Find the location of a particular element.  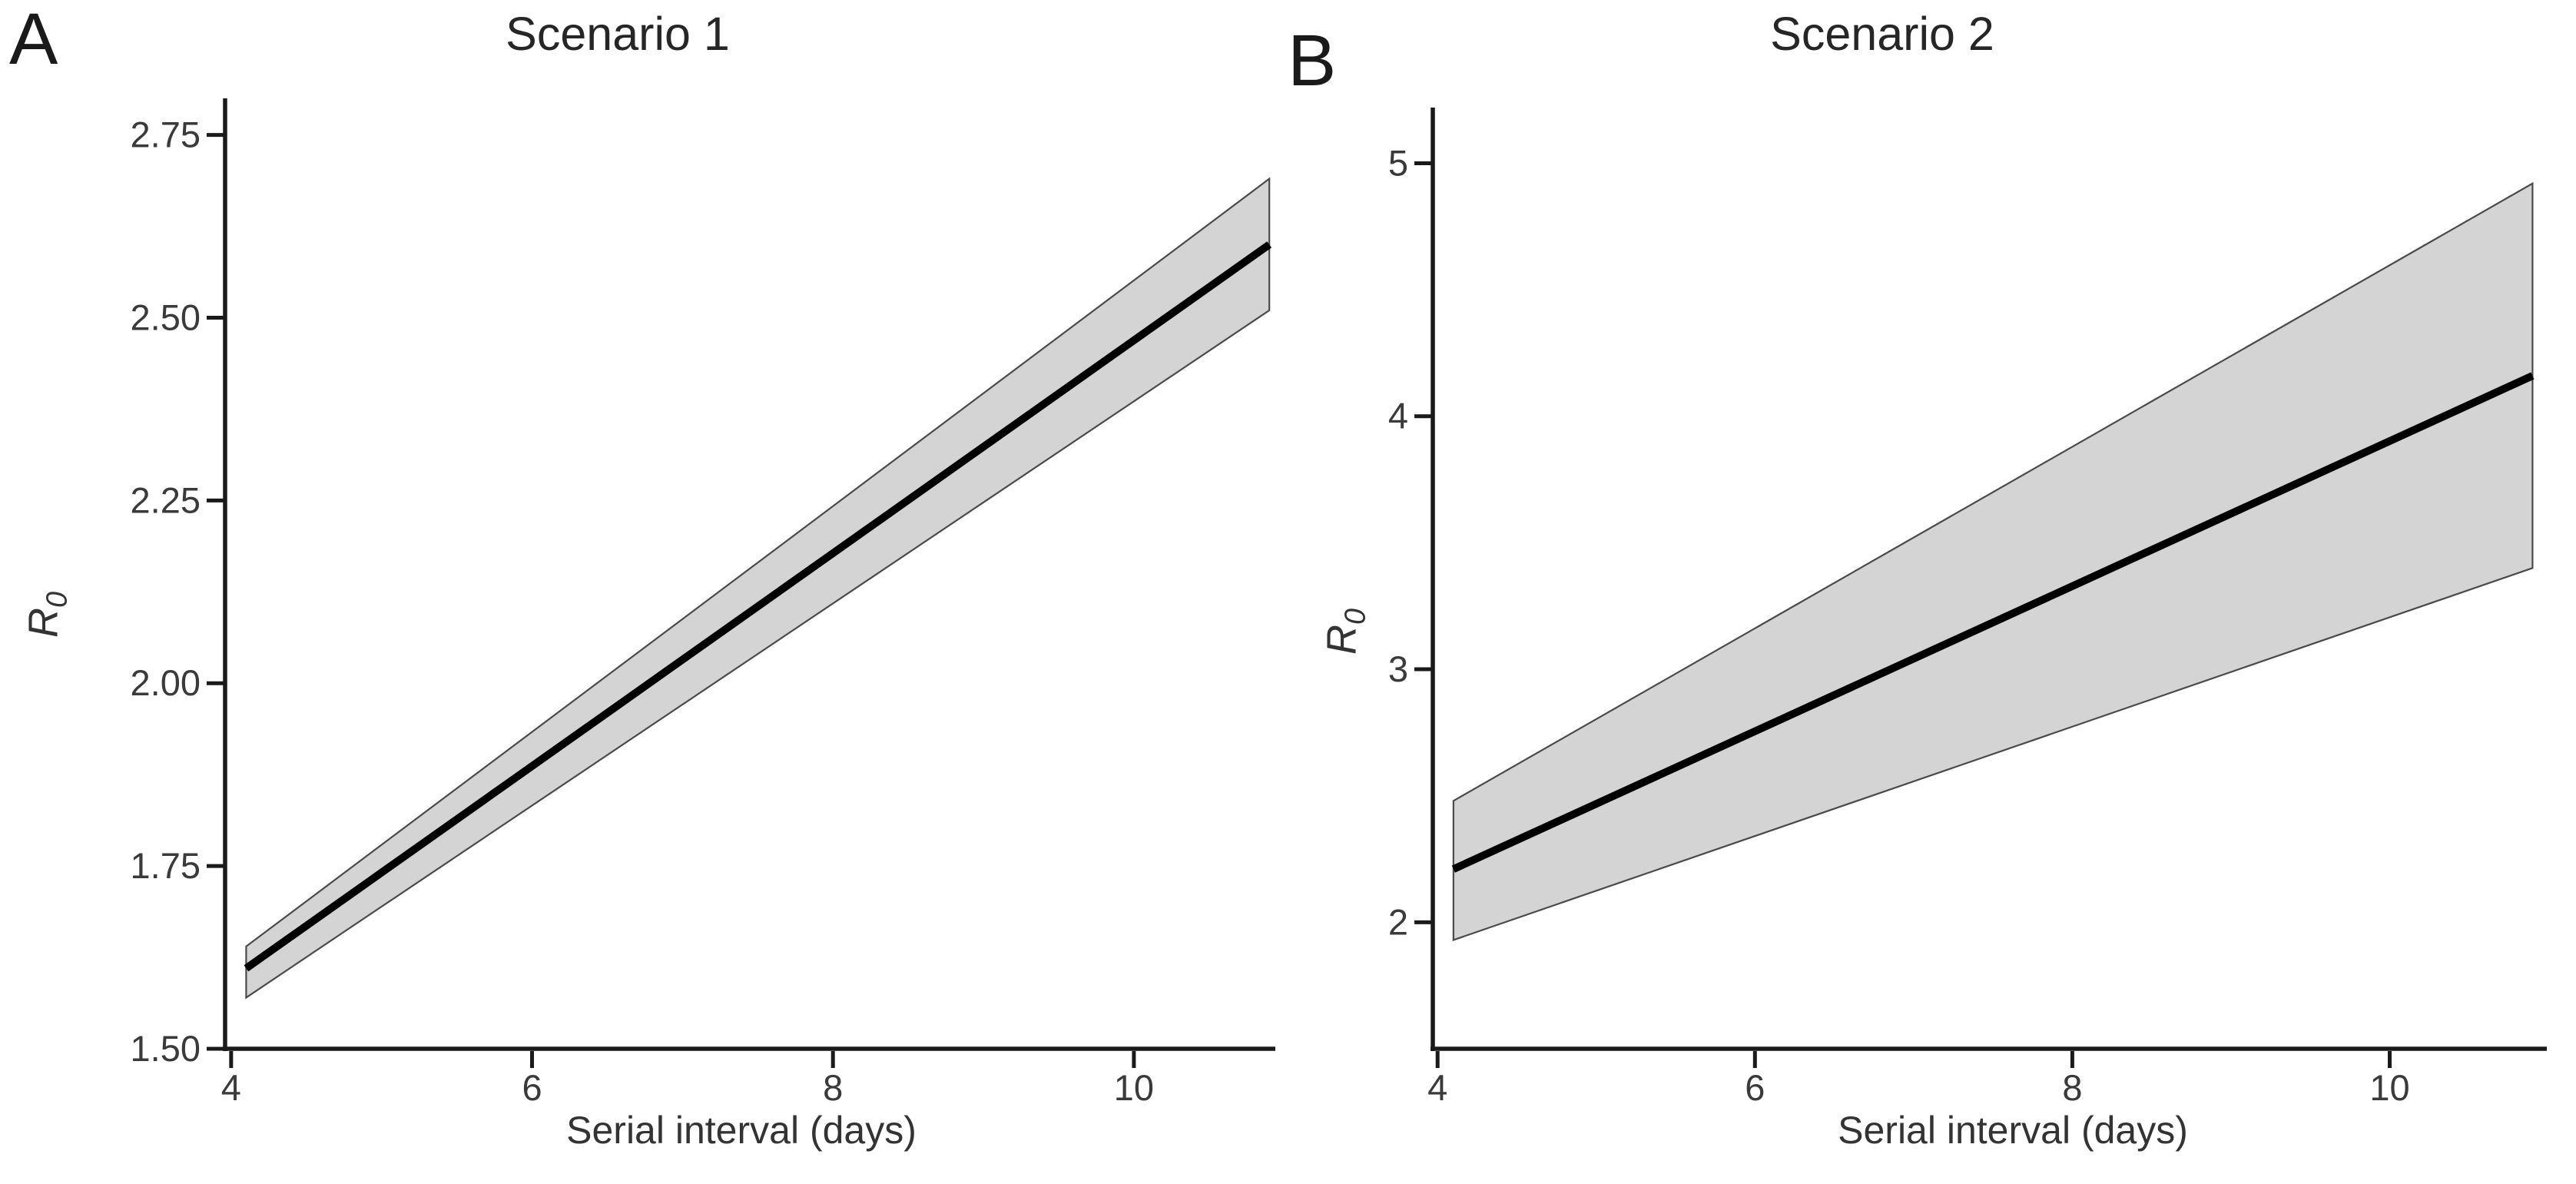

y-tick-label: 1.50 is located at coordinates (166, 1048).